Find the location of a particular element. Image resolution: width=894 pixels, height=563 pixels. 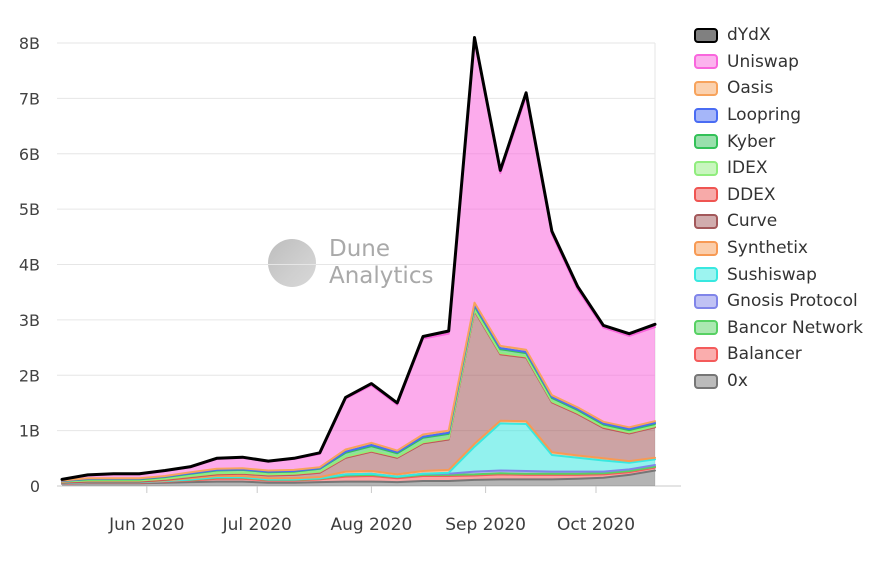

legend-item-dydx: dYdX is located at coordinates (778, 35).